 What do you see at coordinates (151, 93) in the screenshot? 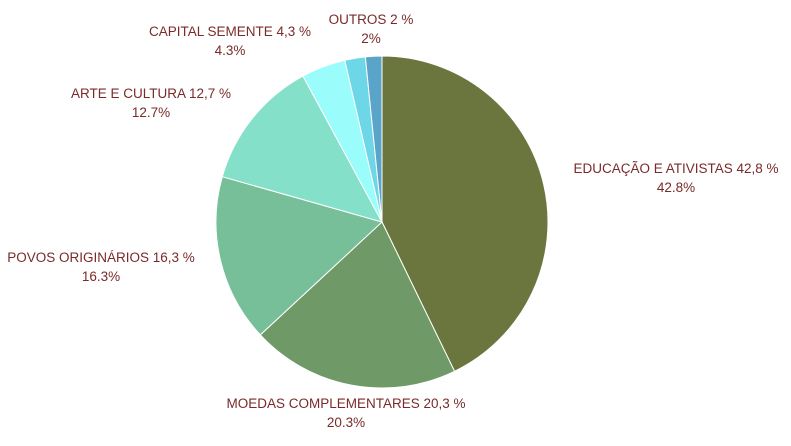
I see `slice-category-label: ARTE E CULTURA 12,7 %` at bounding box center [151, 93].